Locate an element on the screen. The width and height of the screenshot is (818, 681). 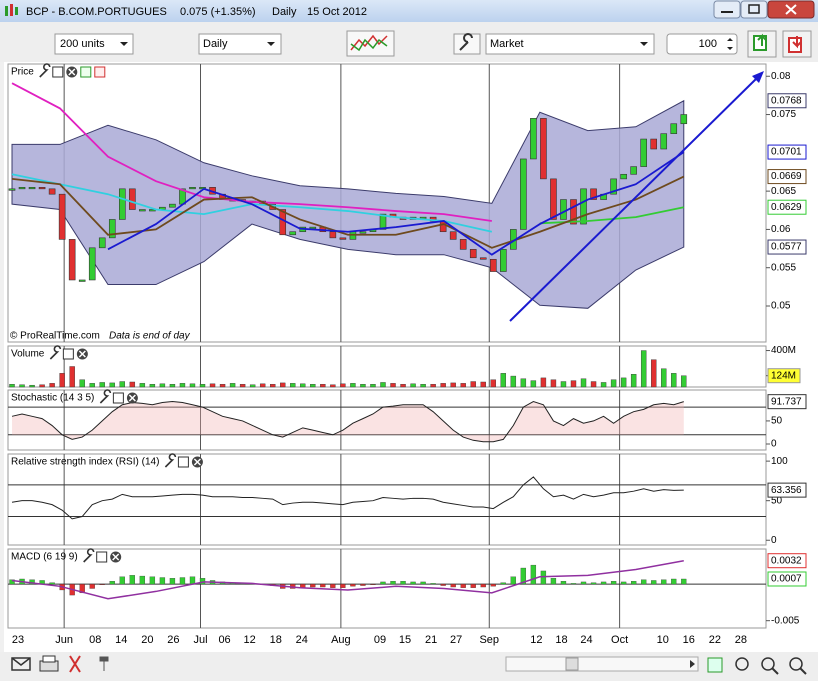
sell-button is located at coordinates (797, 44).